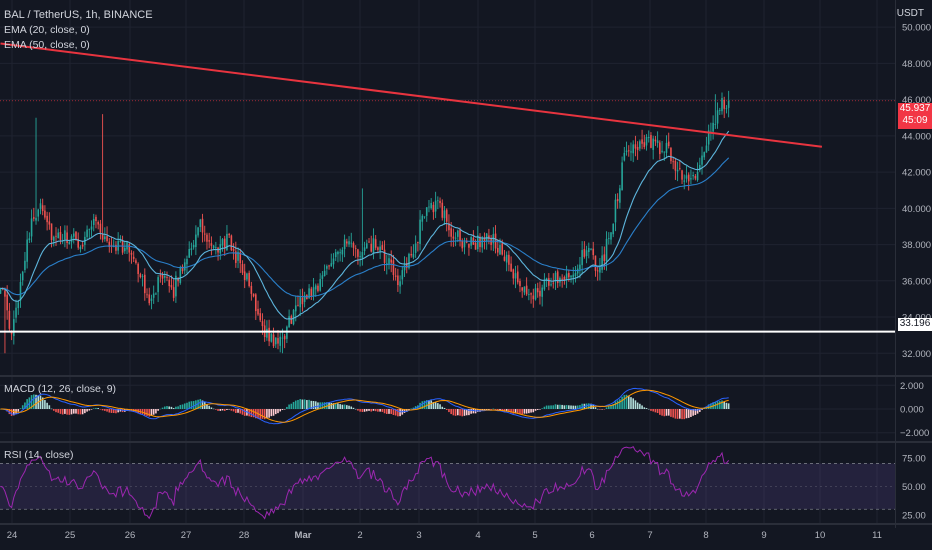 The width and height of the screenshot is (932, 550). I want to click on ema50-legend: EMA (50, close, 0), so click(47, 45).